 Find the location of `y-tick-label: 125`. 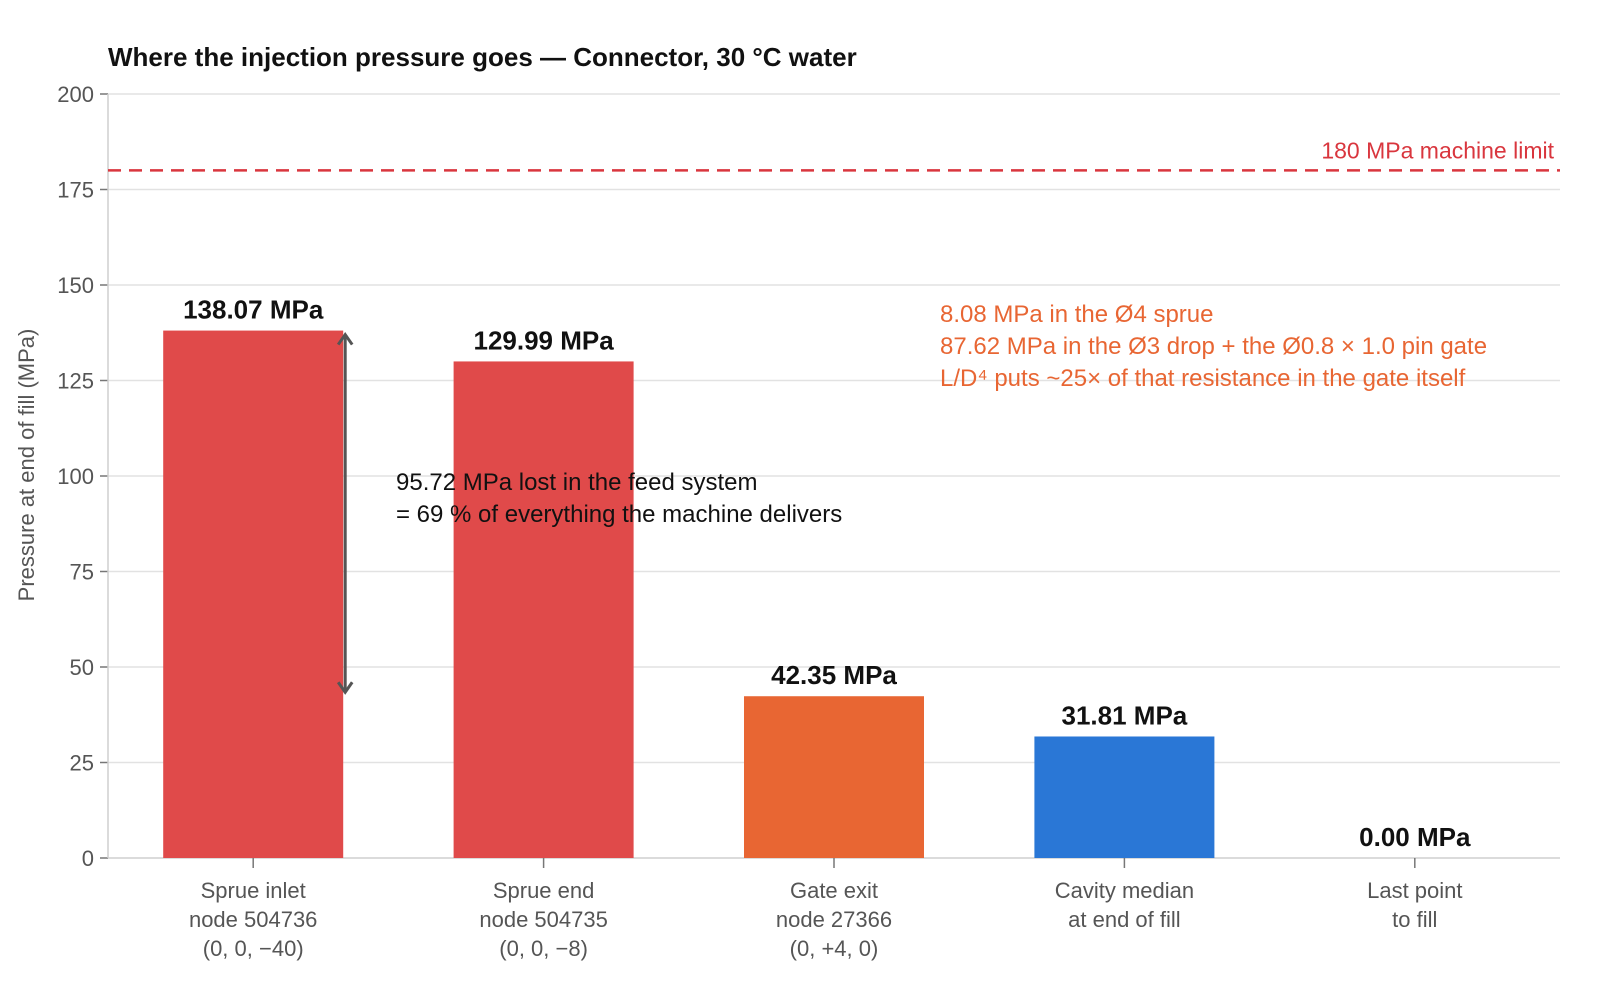

y-tick-label: 125 is located at coordinates (75, 381).